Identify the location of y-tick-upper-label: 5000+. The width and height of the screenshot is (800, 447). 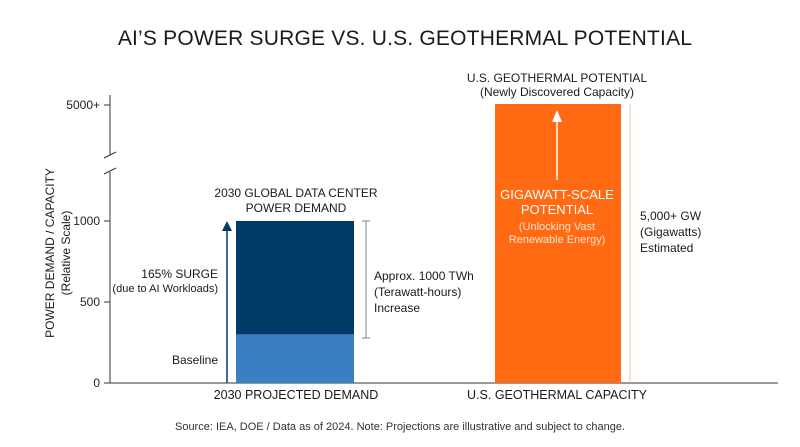
(83, 105).